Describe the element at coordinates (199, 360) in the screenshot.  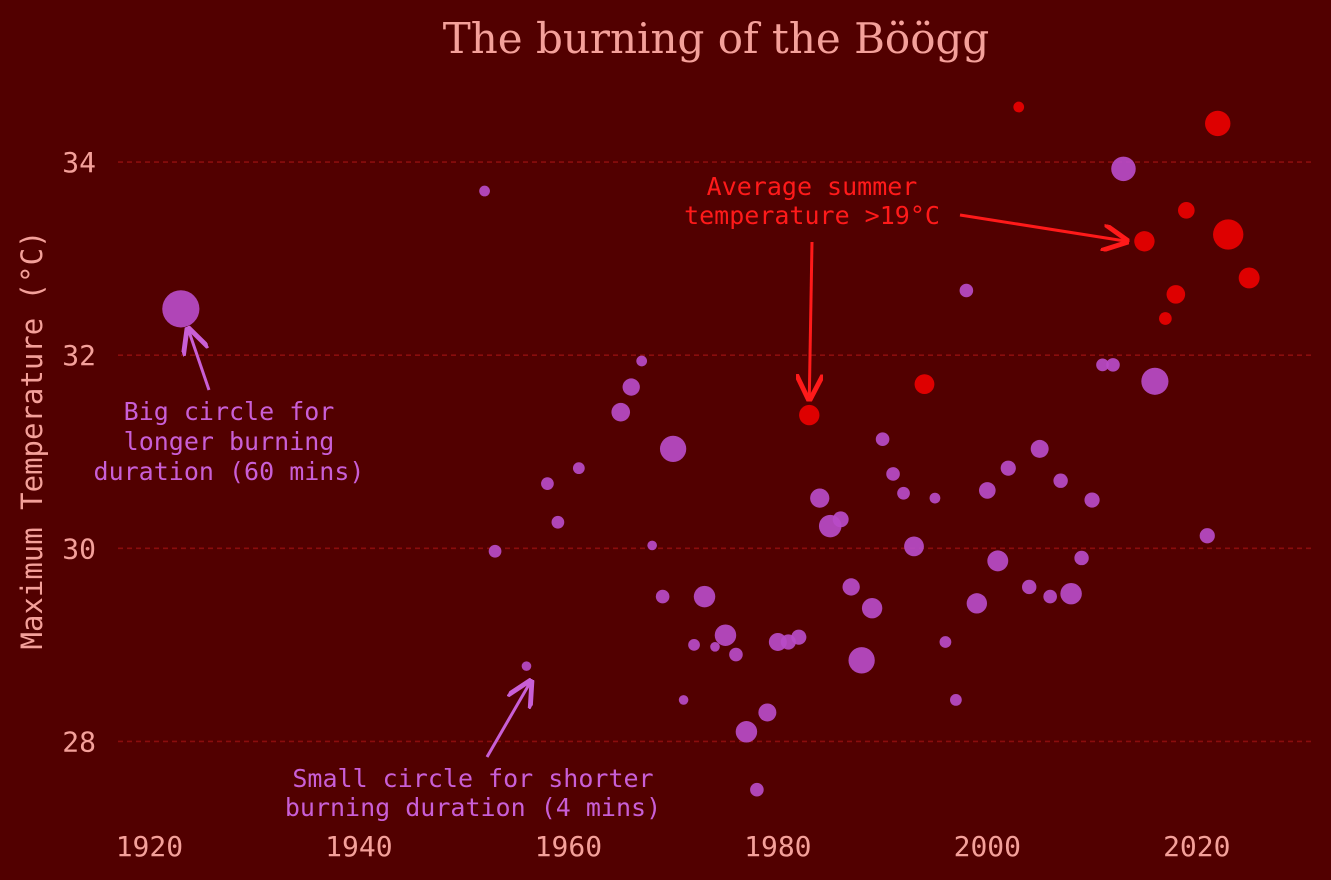
I see `annotation-arrow-big` at that location.